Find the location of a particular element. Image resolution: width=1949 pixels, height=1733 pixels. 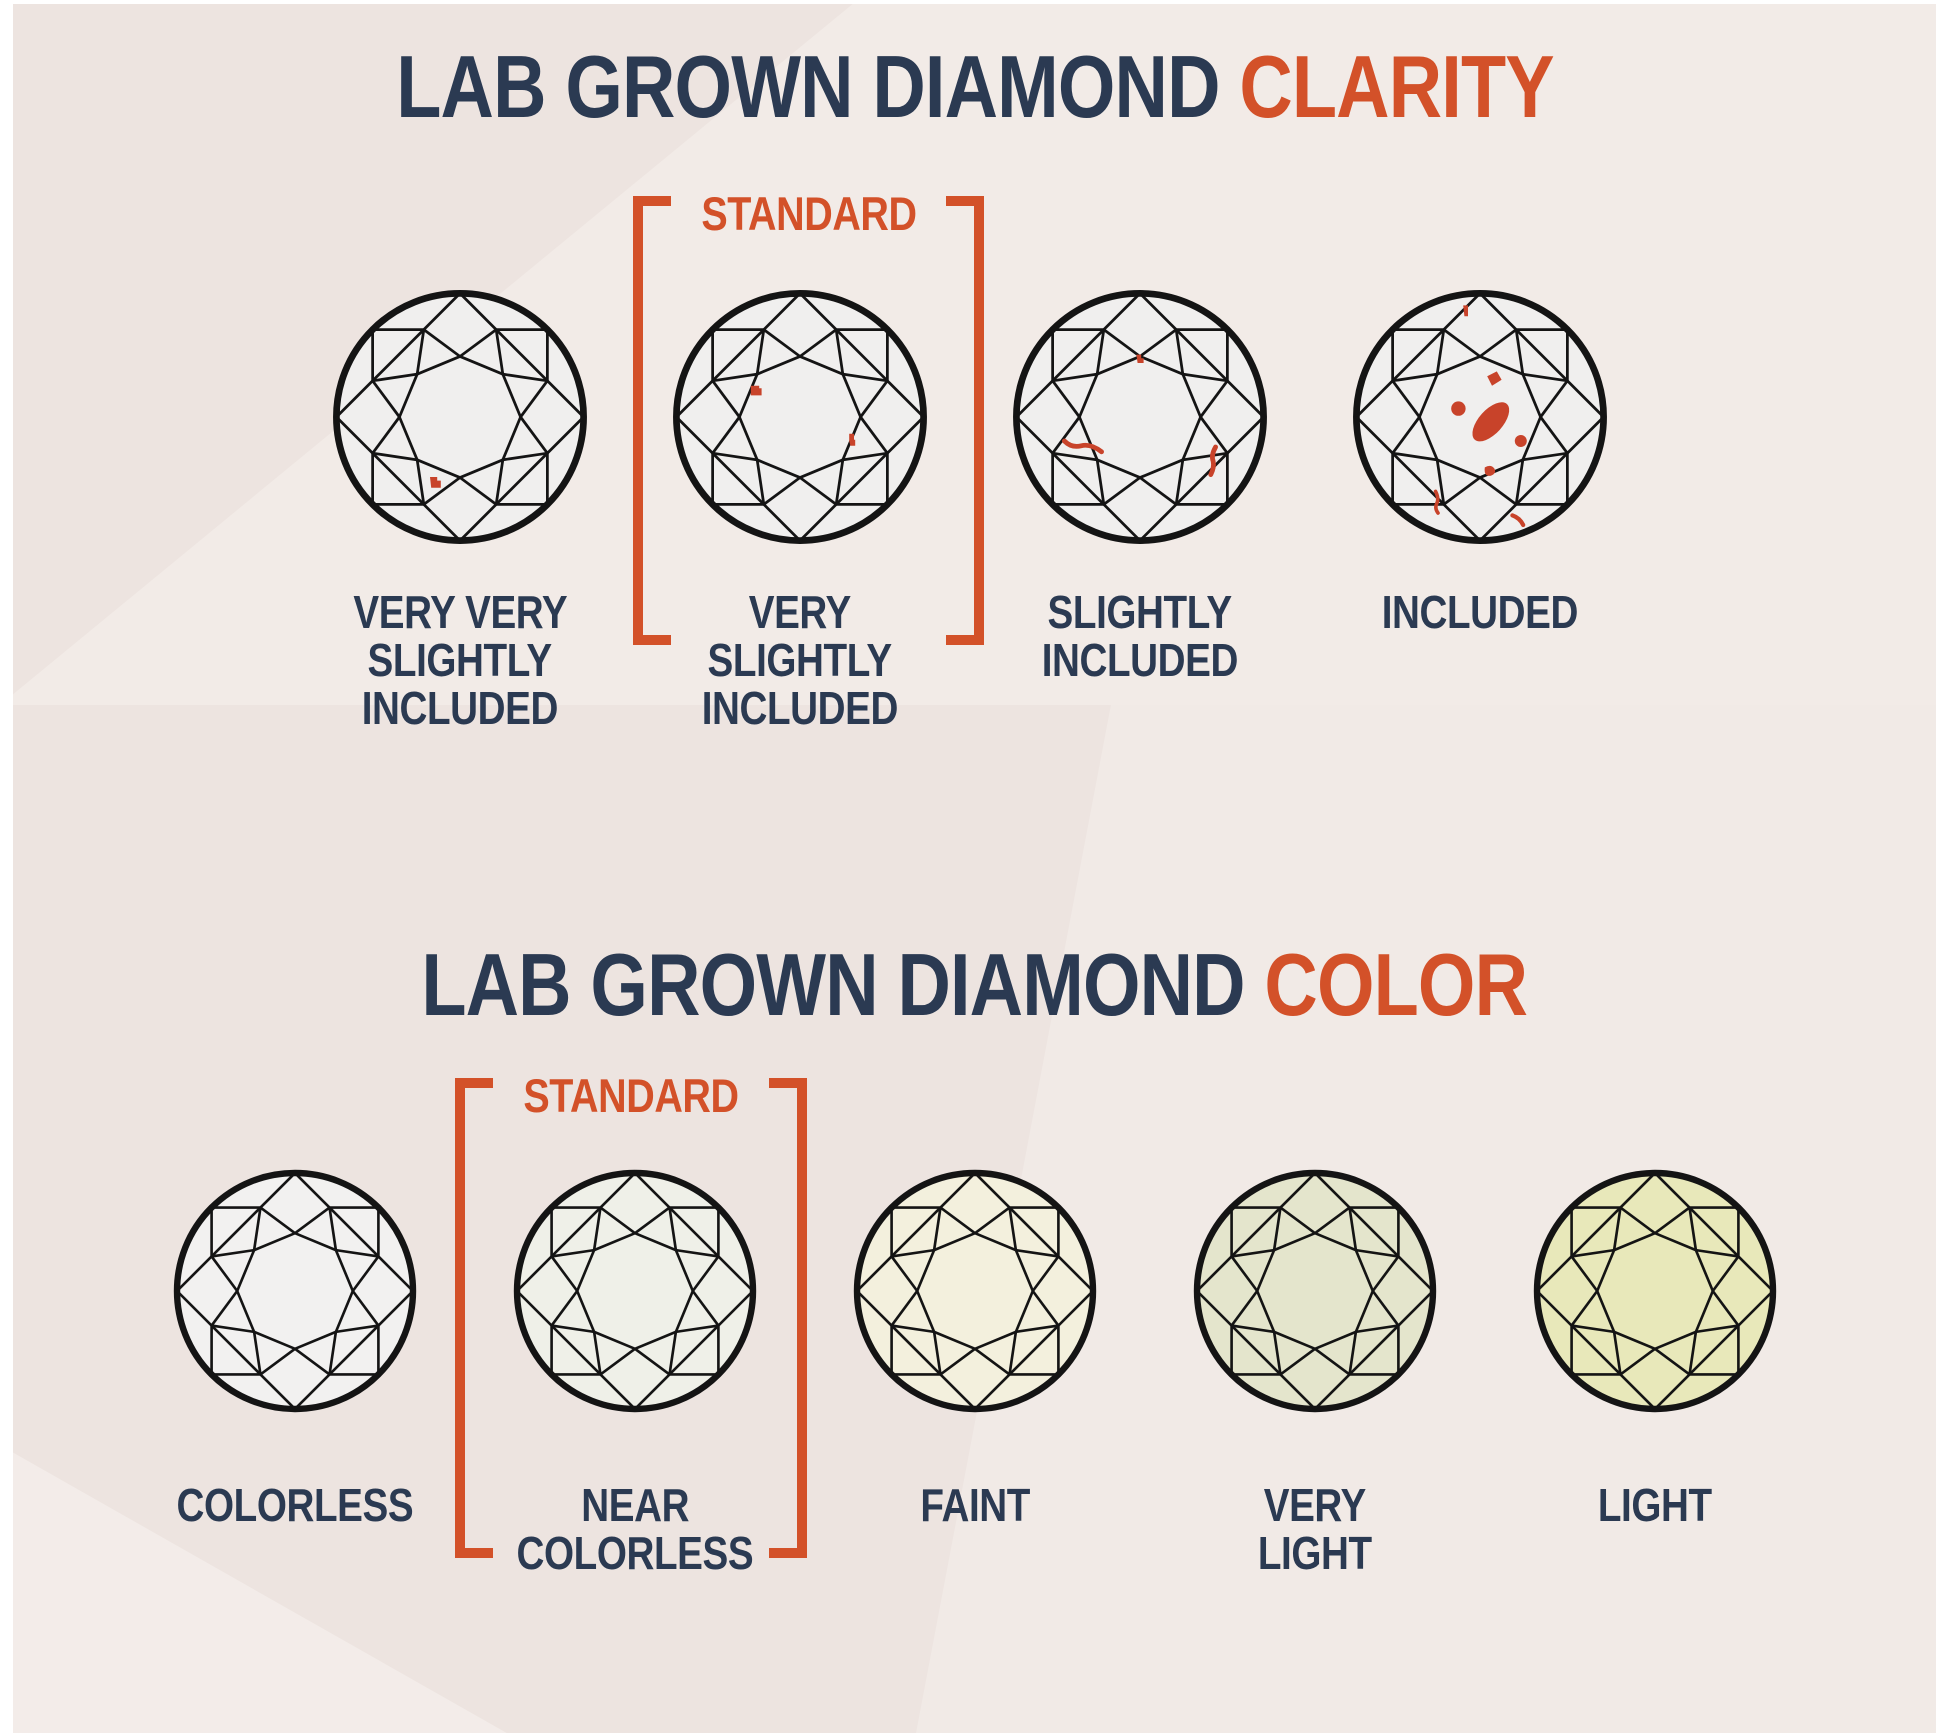

clarity-section-title: LAB GROWN DIAMOND CLARITY is located at coordinates (974, 87).